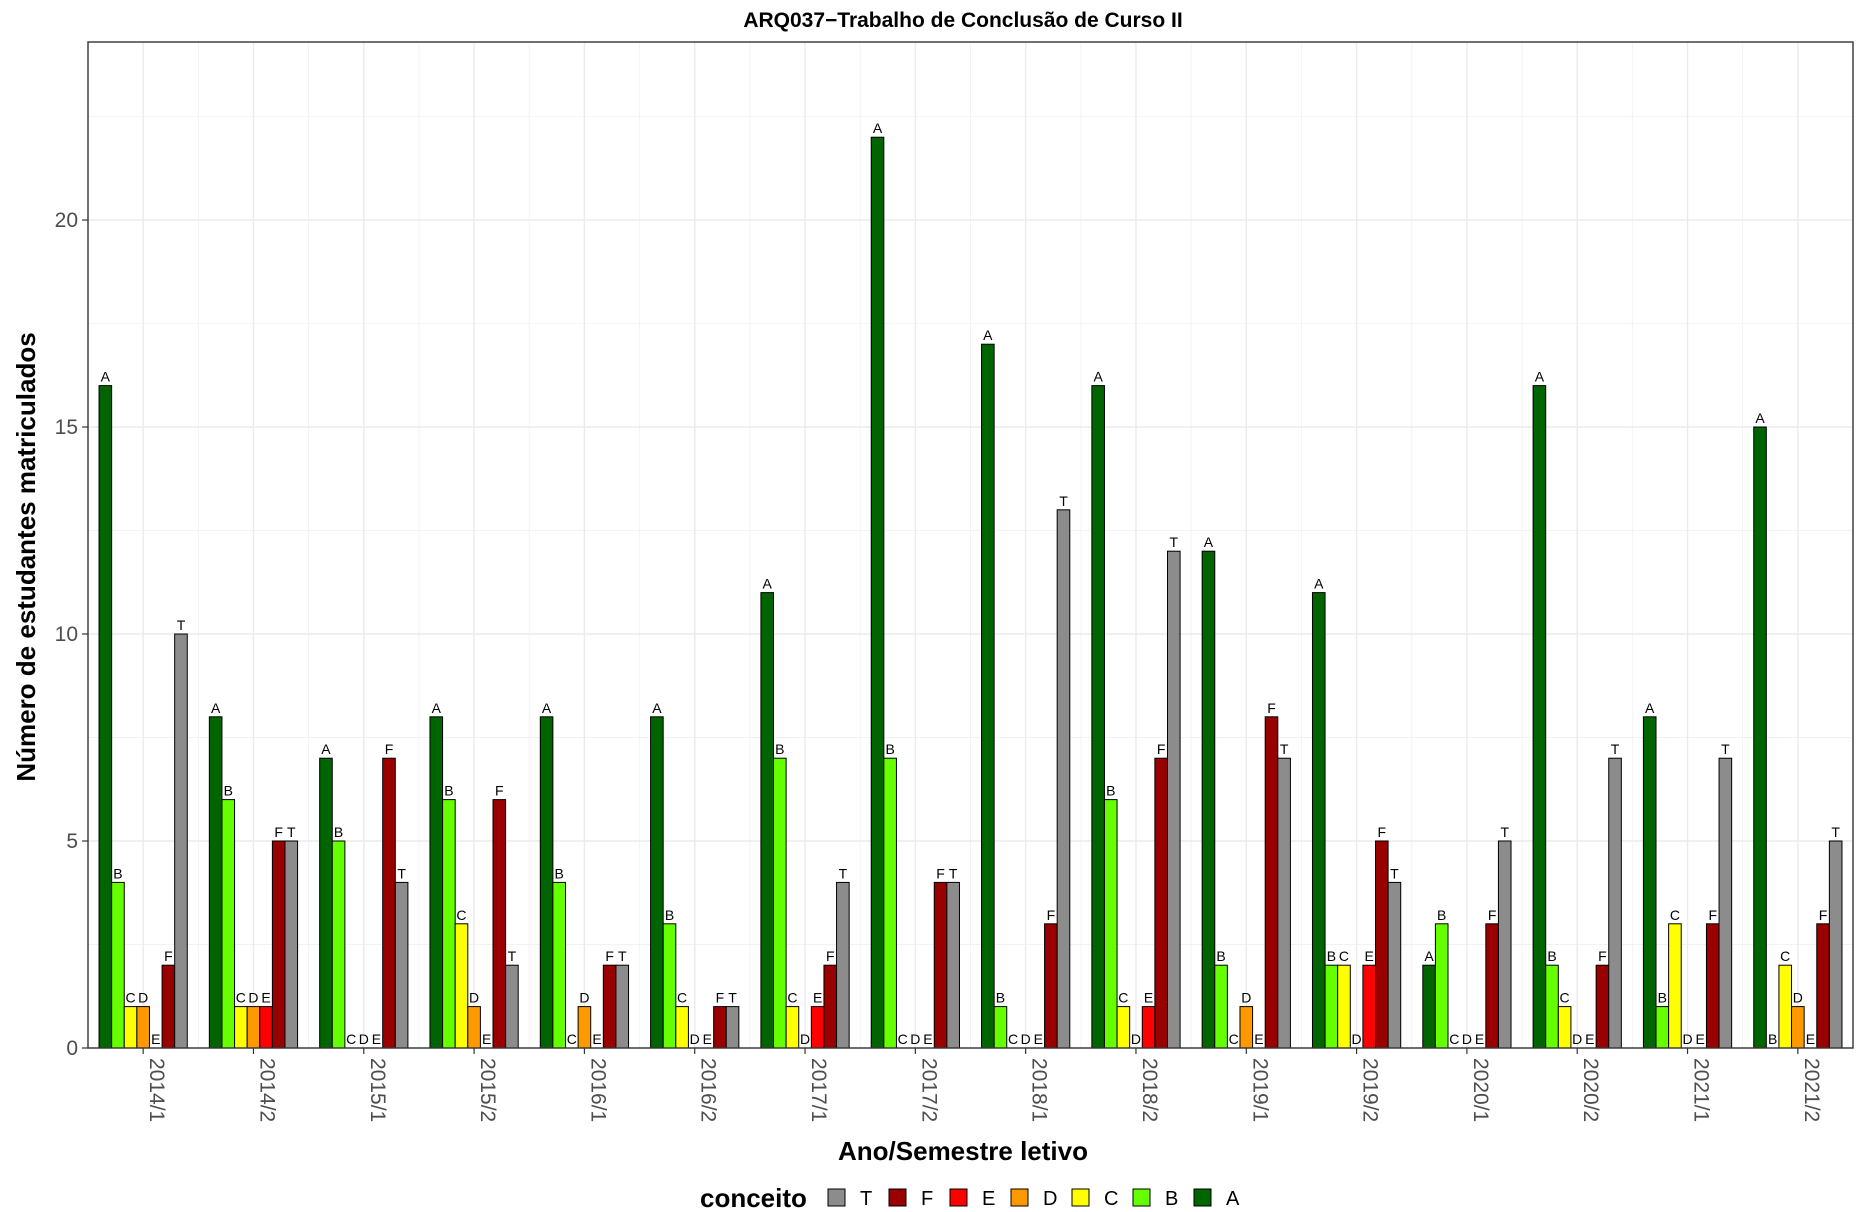  I want to click on bar-T-2020/2, so click(1615, 903).